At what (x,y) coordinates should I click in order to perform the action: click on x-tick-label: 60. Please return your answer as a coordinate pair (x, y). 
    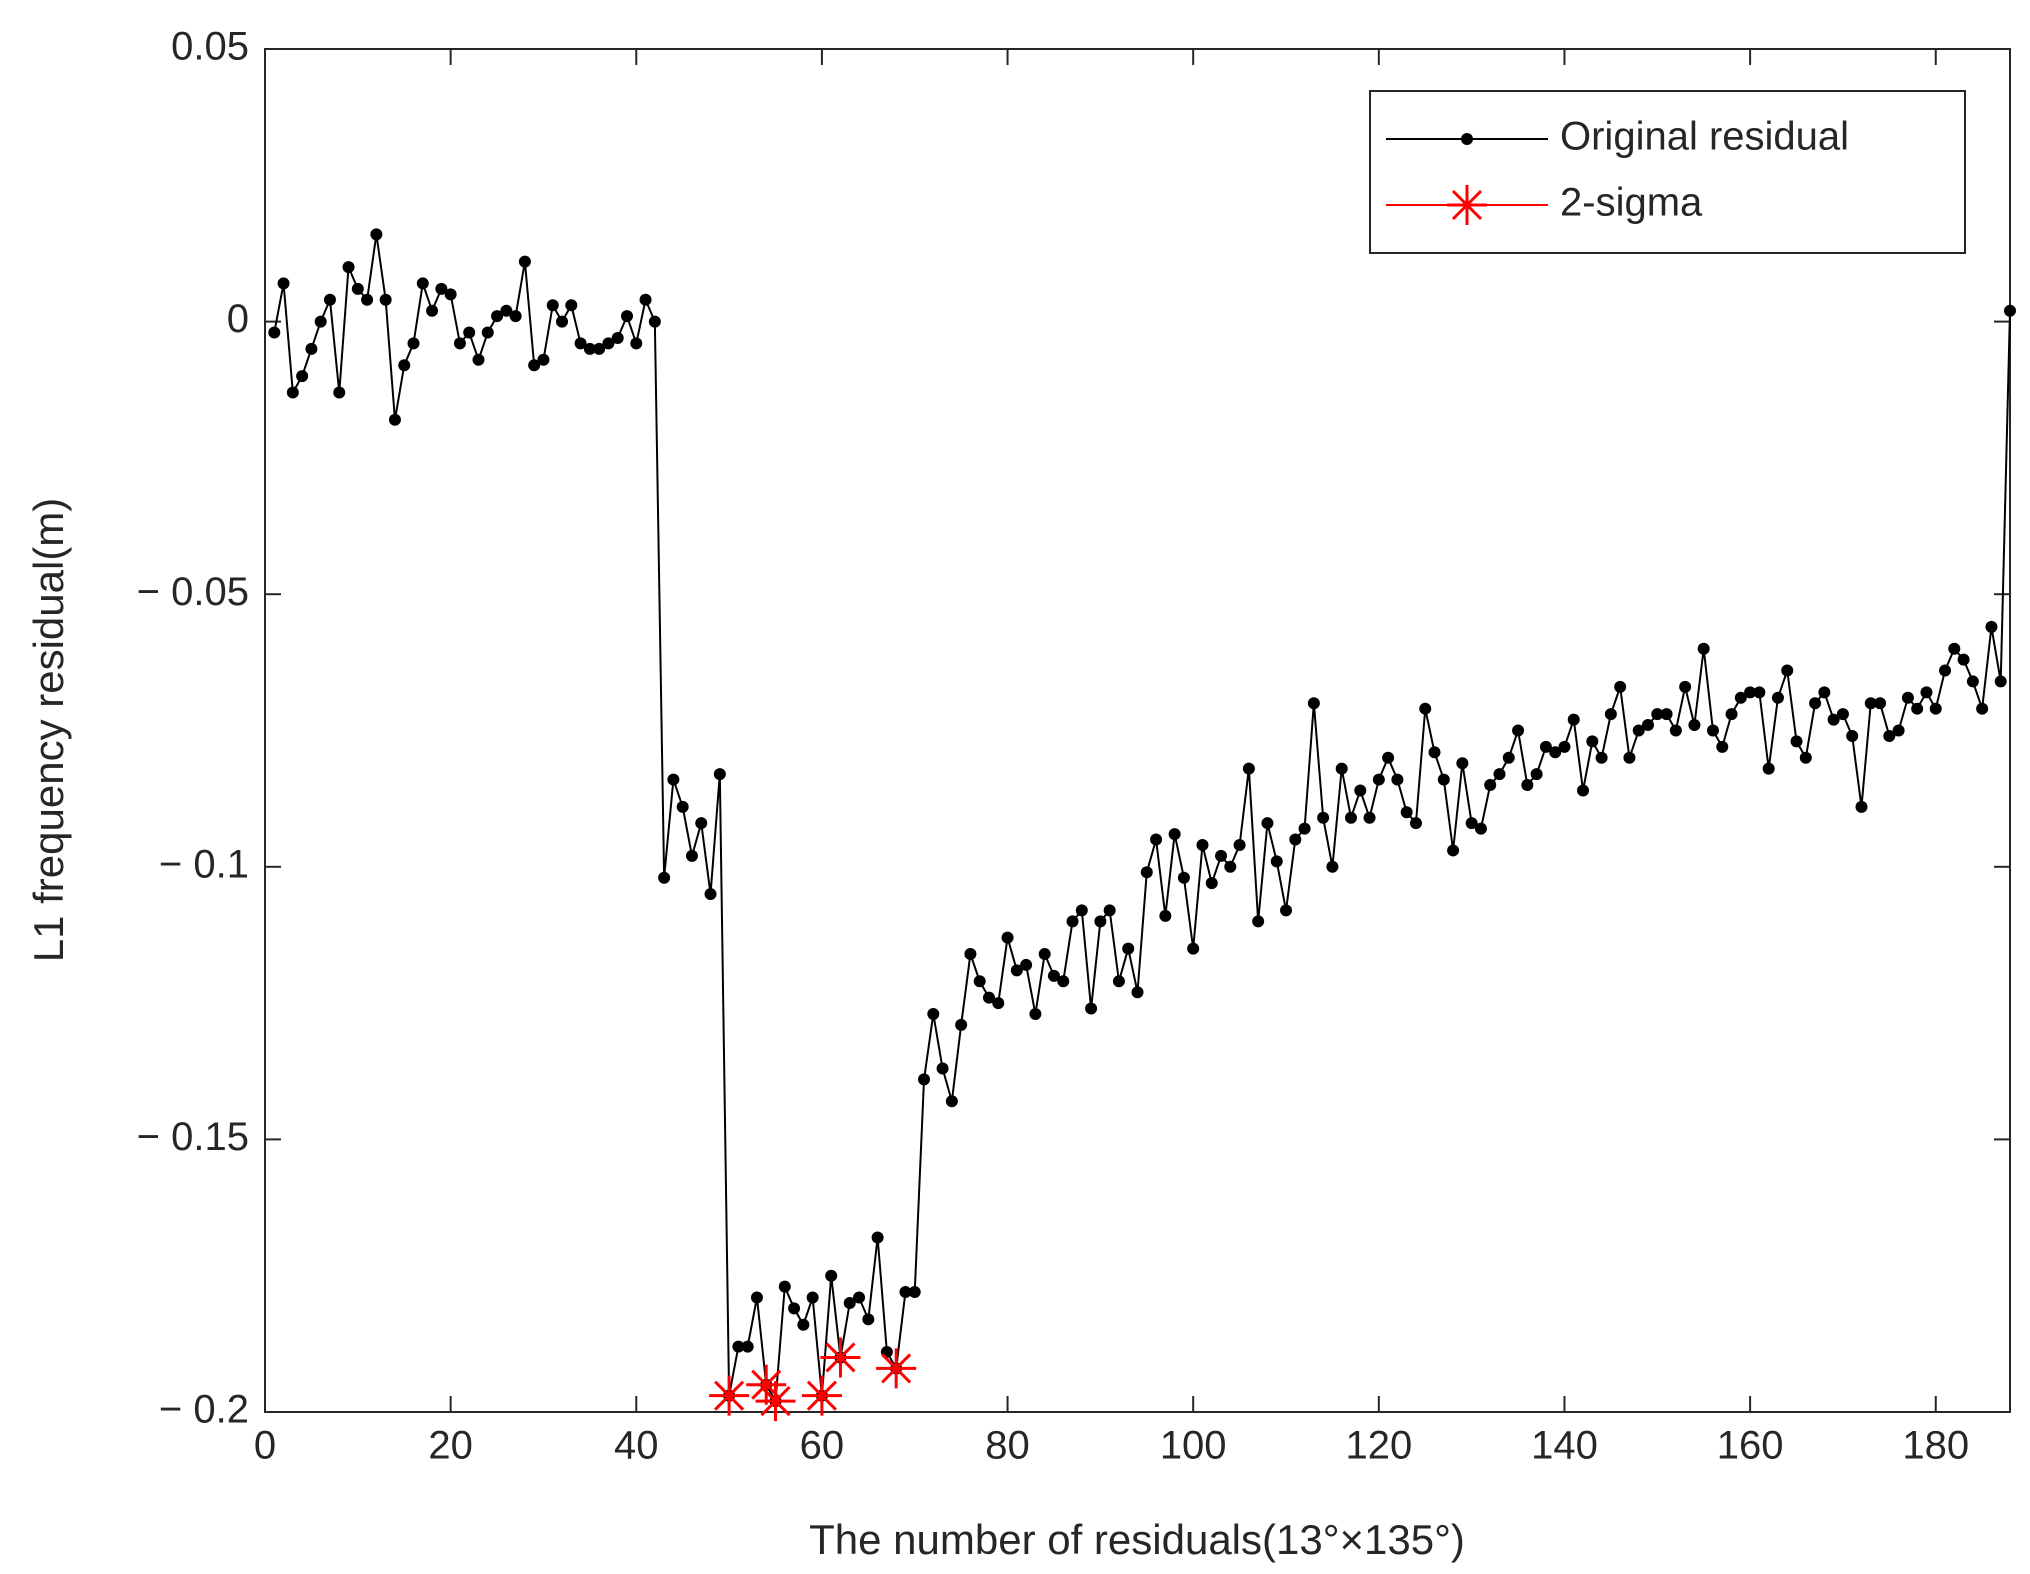
    Looking at the image, I should click on (822, 1446).